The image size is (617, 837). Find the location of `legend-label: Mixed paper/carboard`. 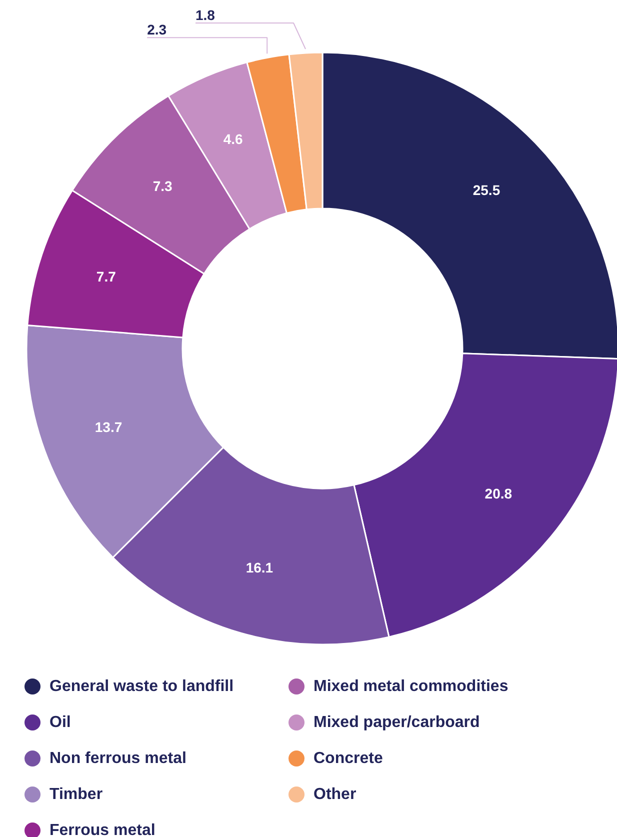

legend-label: Mixed paper/carboard is located at coordinates (397, 722).